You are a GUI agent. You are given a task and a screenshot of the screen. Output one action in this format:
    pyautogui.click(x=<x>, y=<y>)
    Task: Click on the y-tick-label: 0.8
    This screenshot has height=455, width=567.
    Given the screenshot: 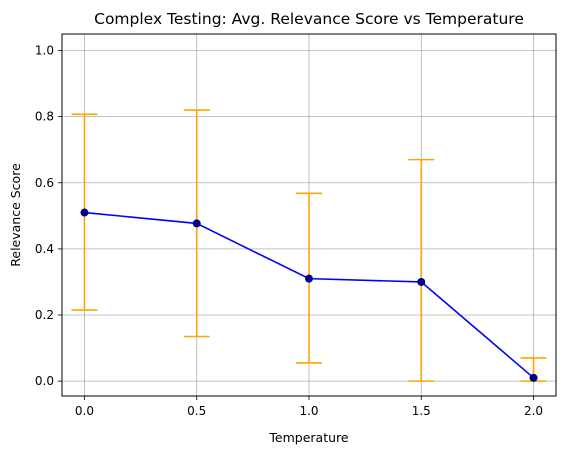 What is the action you would take?
    pyautogui.click(x=44, y=117)
    